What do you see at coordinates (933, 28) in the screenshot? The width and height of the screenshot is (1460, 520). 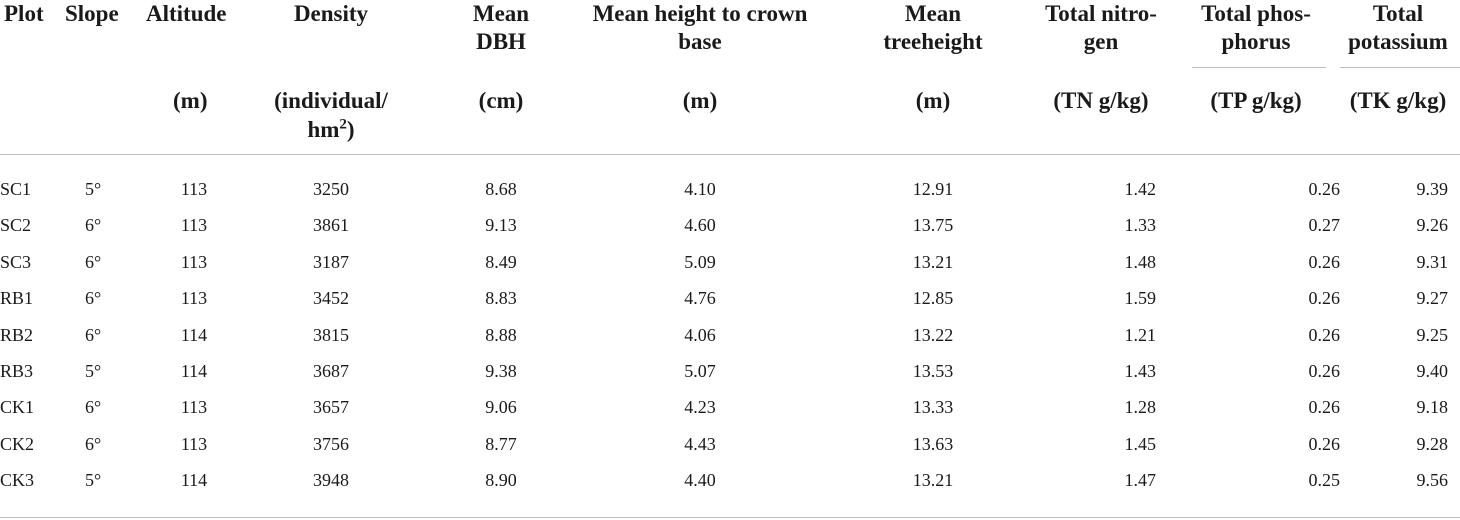 I see `header-treeheight: Mean treeheight` at bounding box center [933, 28].